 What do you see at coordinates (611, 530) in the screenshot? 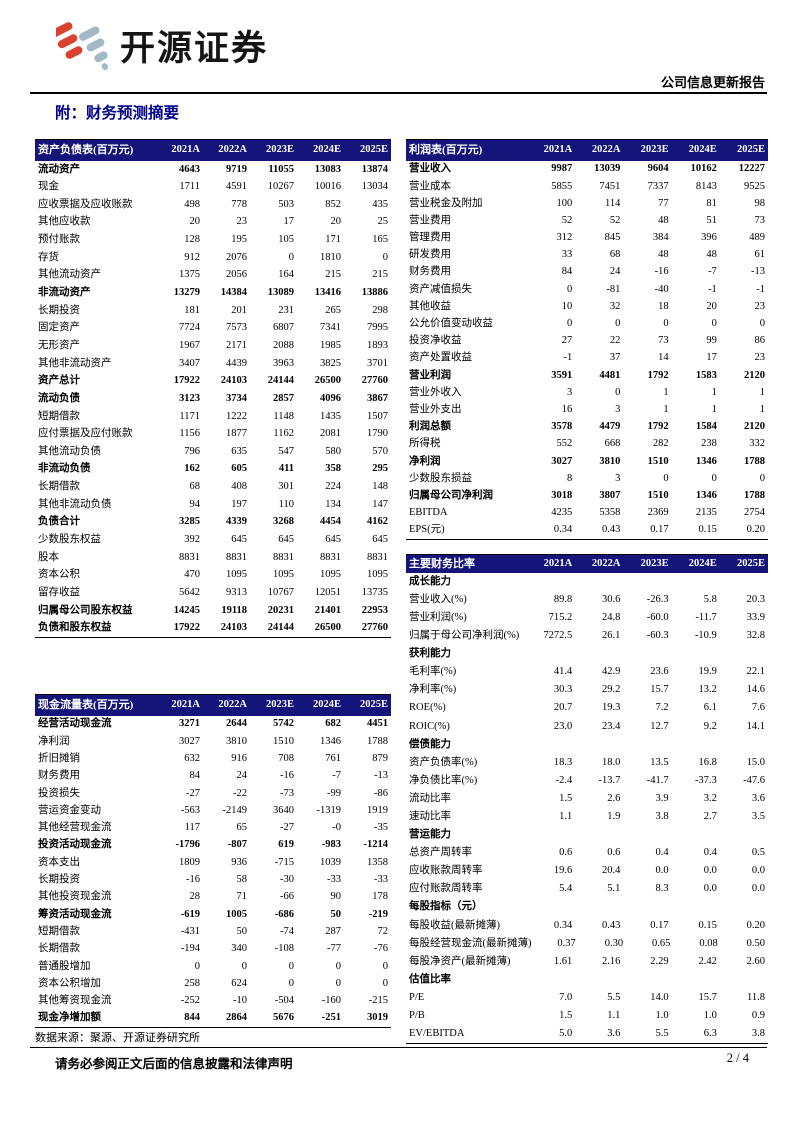
I see `cell-value: 0.43` at bounding box center [611, 530].